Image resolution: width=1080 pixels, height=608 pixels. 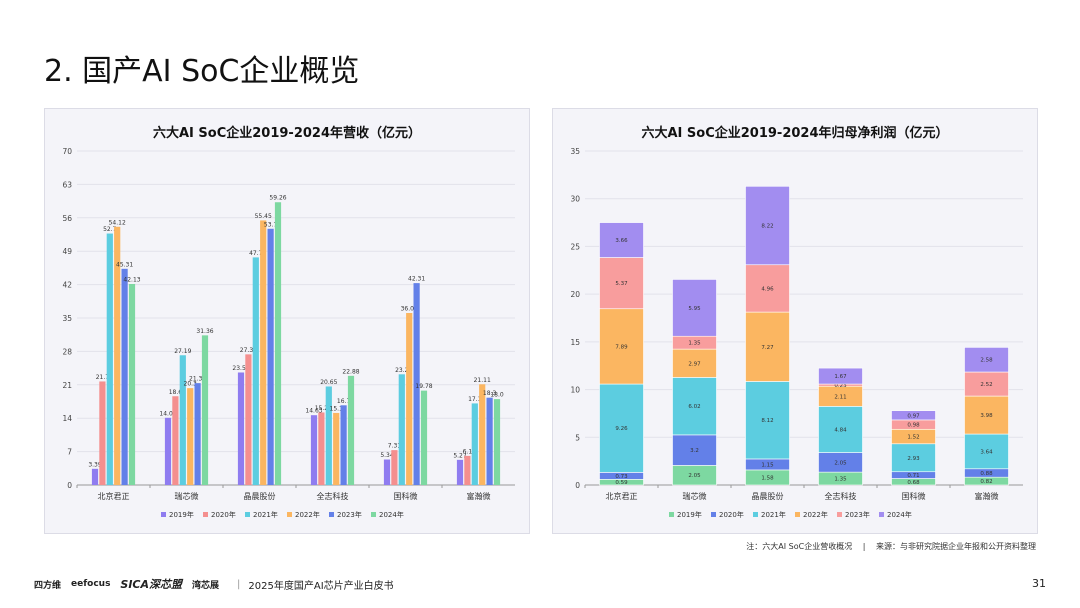 What do you see at coordinates (67, 285) in the screenshot?
I see `y-tick-label: 42` at bounding box center [67, 285].